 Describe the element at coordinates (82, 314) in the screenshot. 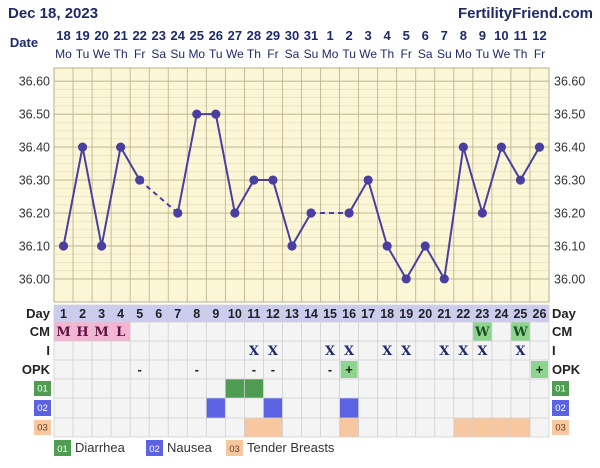

I see `cycle-day-number: 2` at that location.